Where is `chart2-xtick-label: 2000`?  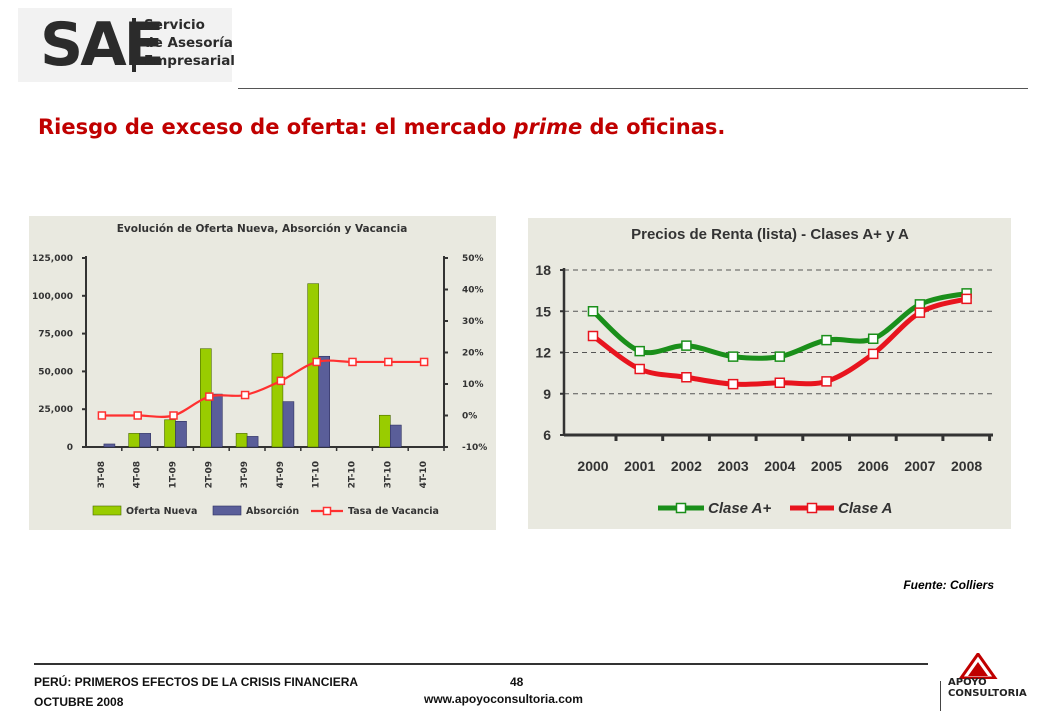 chart2-xtick-label: 2000 is located at coordinates (592, 466).